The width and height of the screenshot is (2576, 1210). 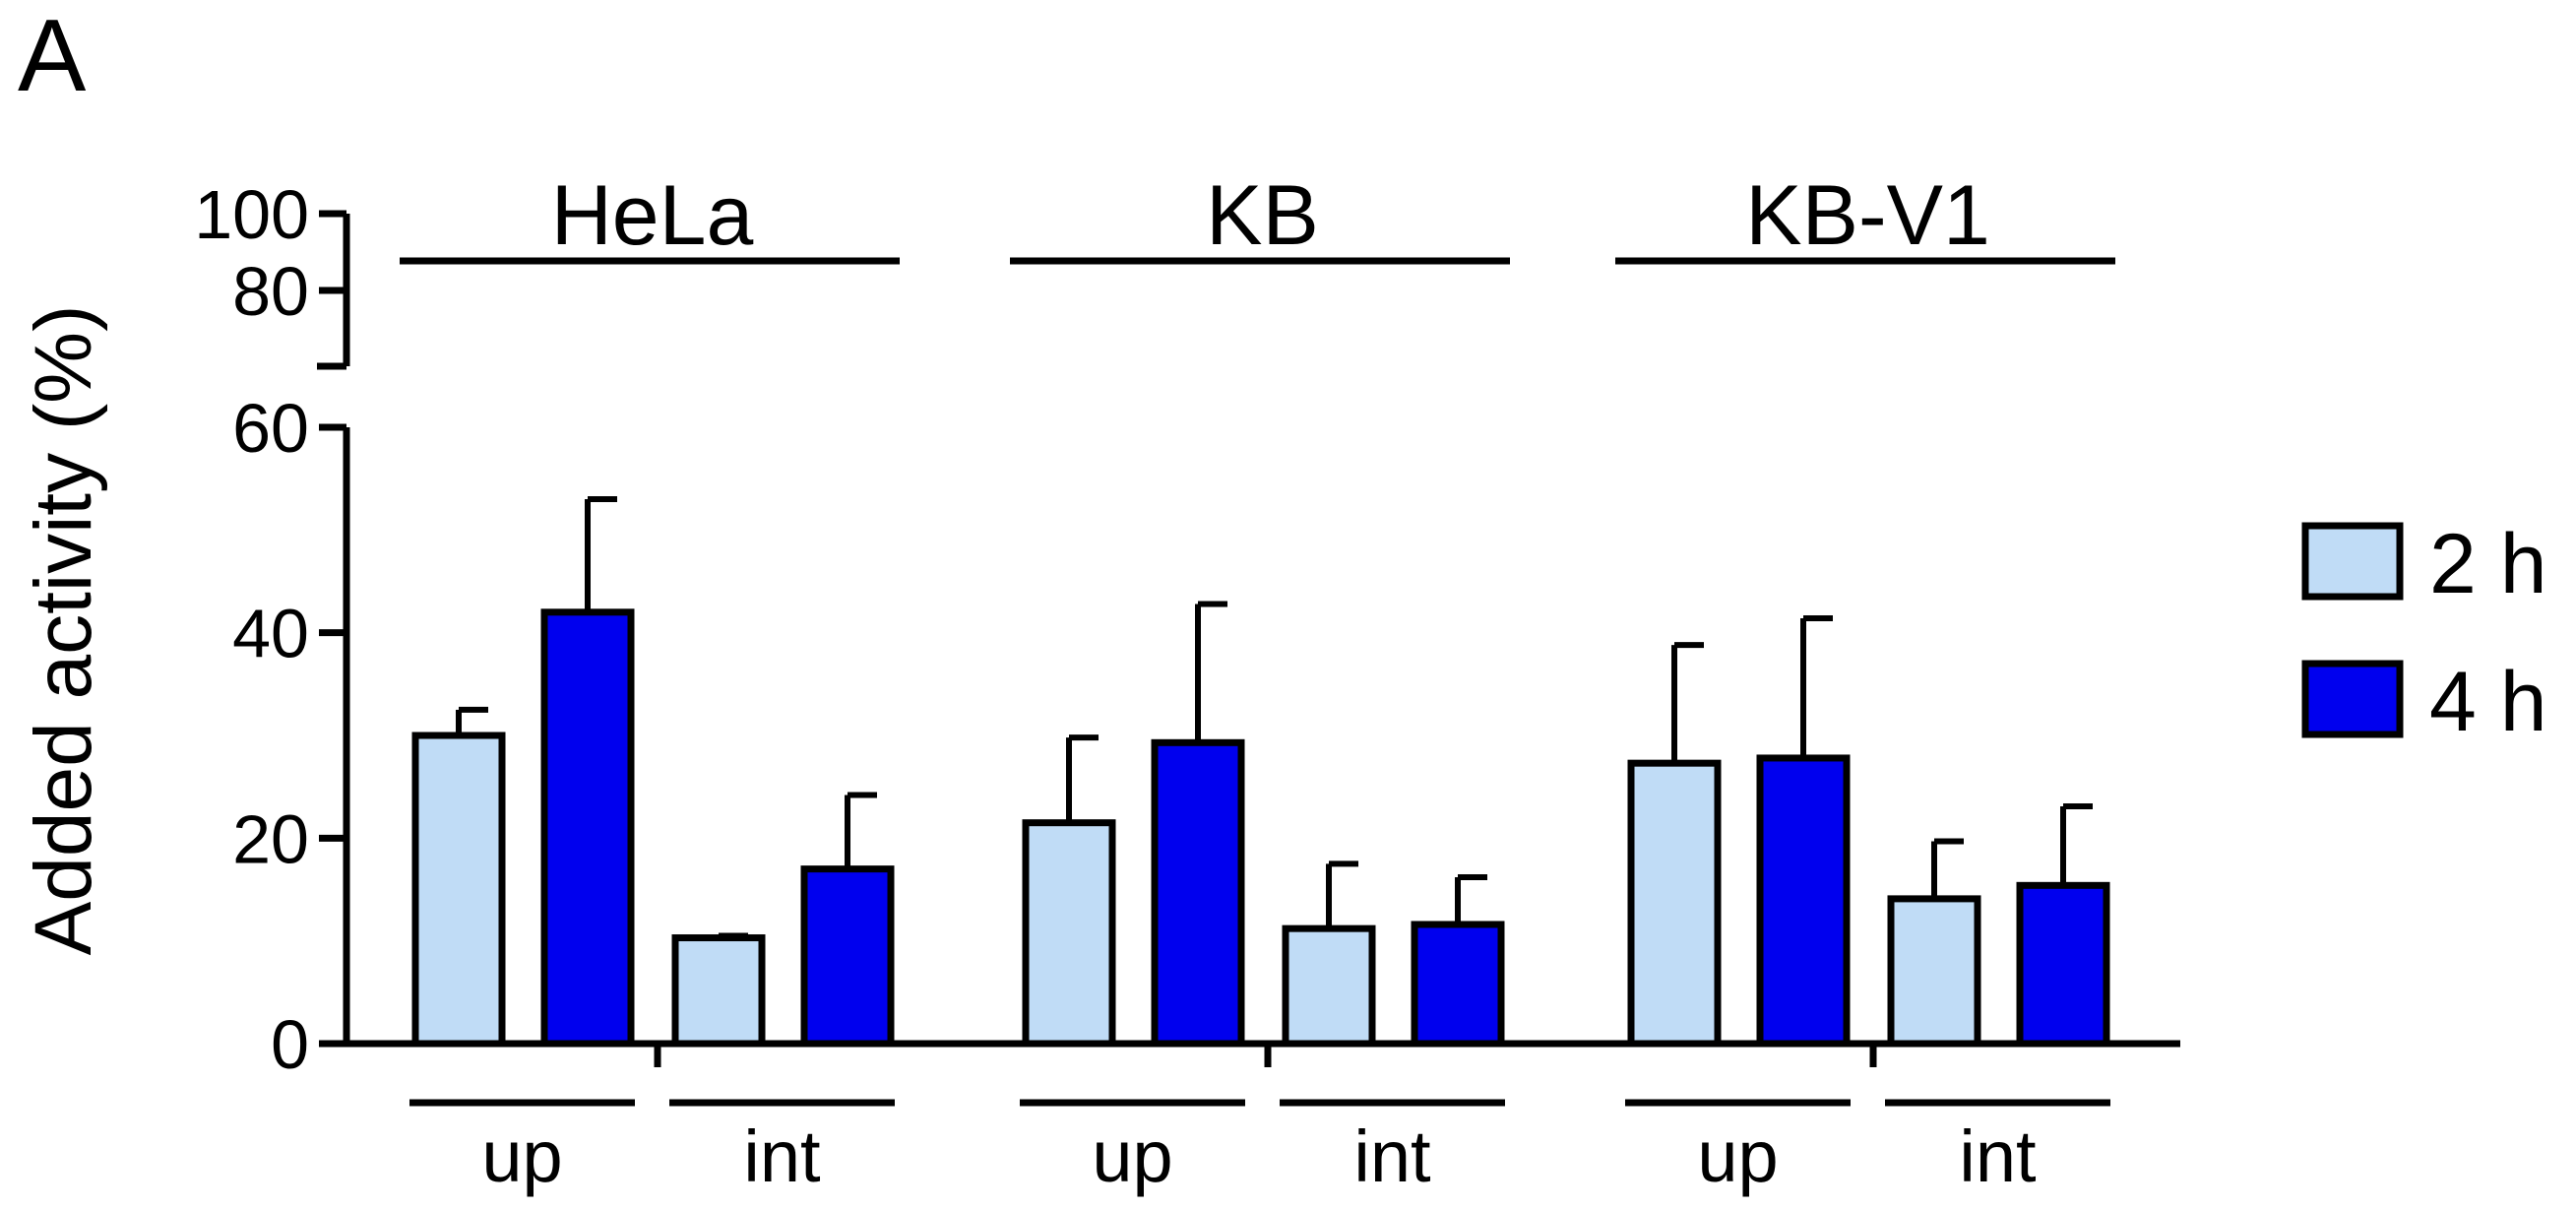 I want to click on legend: 2 h4 h, so click(x=2424, y=633).